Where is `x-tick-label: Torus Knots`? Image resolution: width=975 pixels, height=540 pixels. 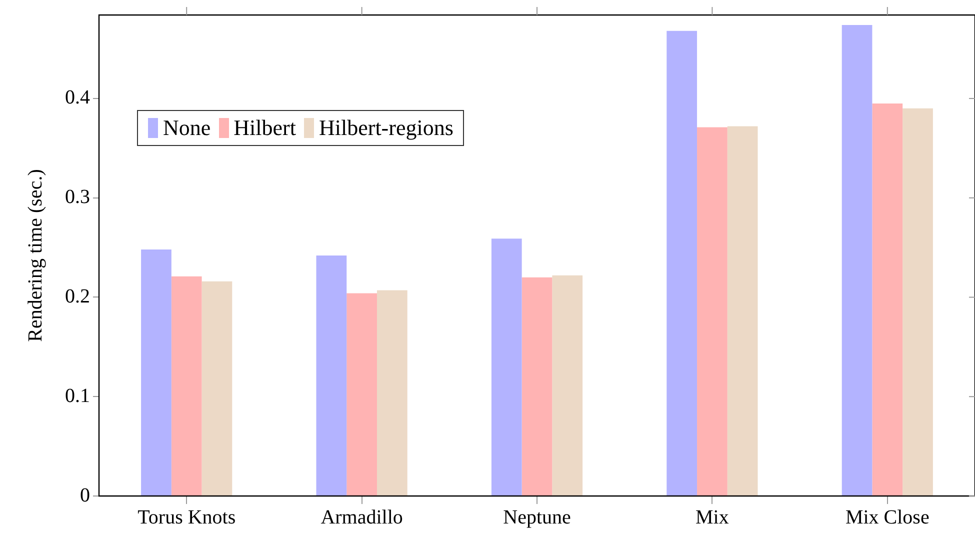
x-tick-label: Torus Knots is located at coordinates (187, 517).